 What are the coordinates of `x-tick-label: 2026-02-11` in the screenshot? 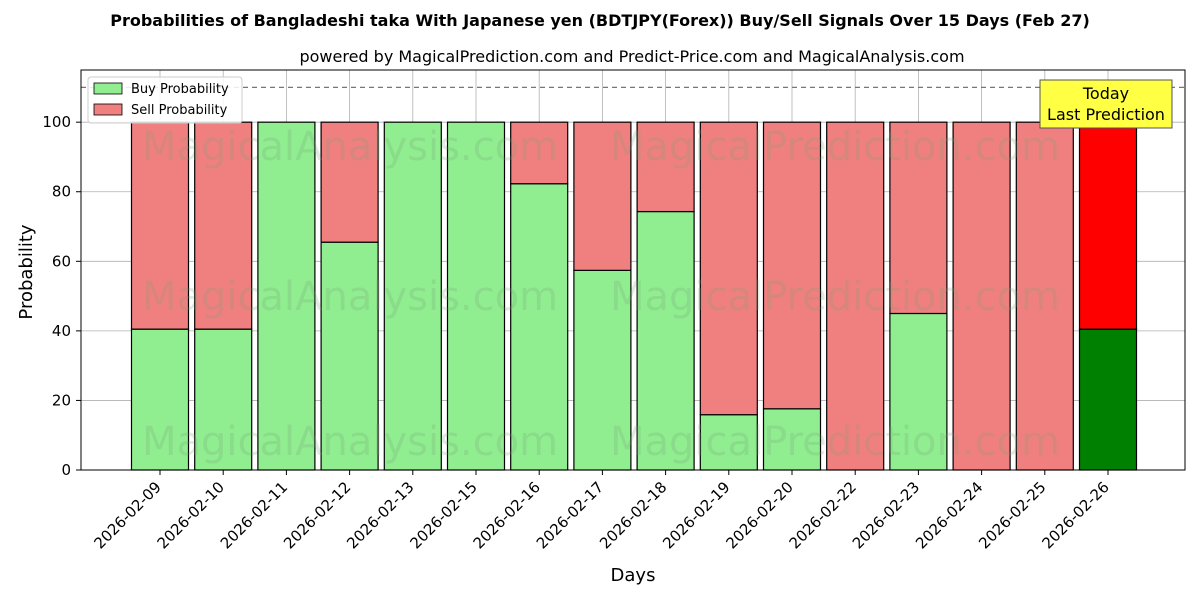 It's located at (254, 515).